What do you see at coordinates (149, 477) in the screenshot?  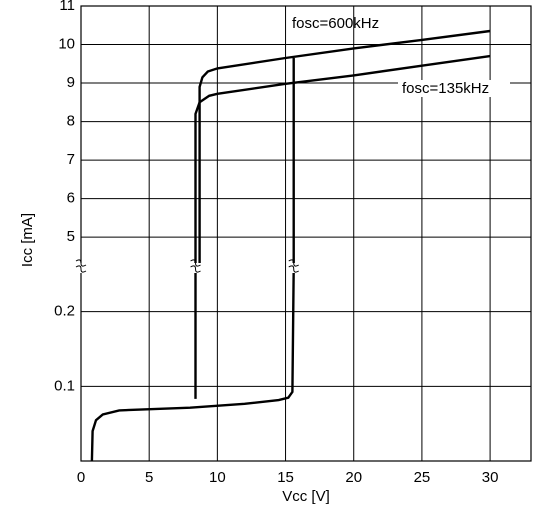 I see `x-tick-label: 5` at bounding box center [149, 477].